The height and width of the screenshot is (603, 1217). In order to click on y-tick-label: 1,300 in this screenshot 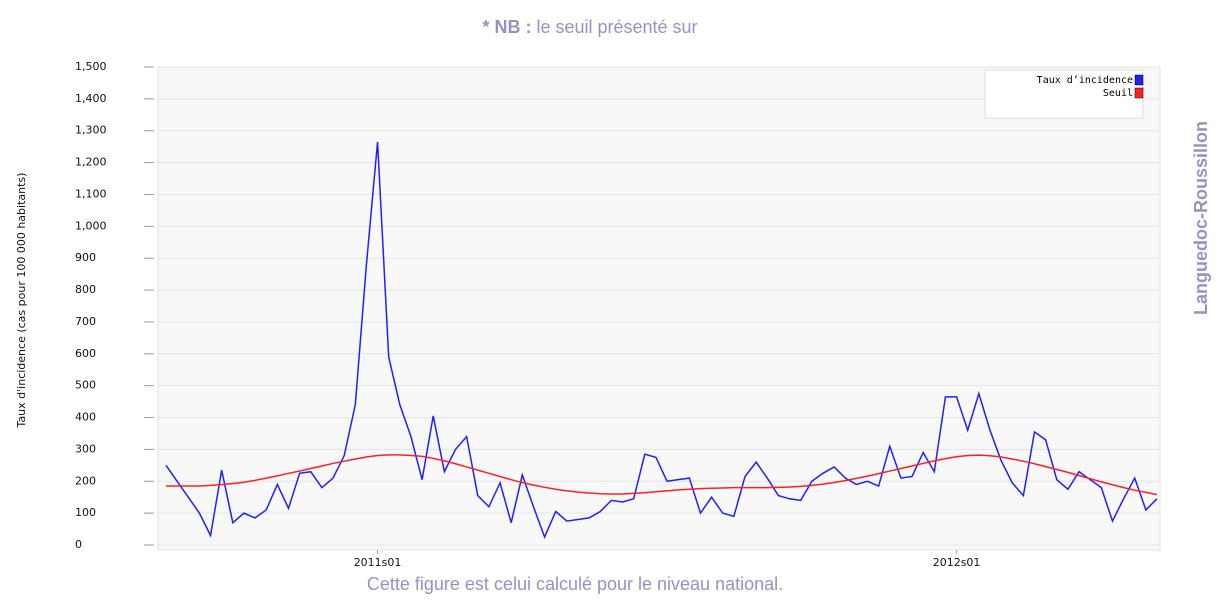, I will do `click(91, 130)`.